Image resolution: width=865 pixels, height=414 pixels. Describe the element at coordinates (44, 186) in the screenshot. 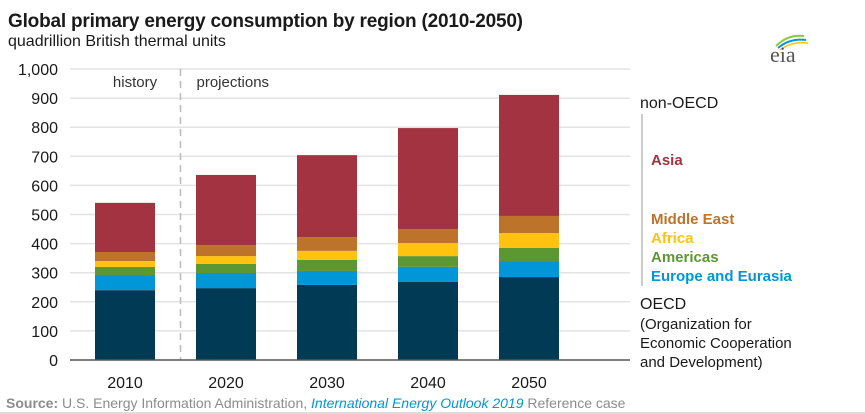

I see `y-tick-label: 600` at that location.